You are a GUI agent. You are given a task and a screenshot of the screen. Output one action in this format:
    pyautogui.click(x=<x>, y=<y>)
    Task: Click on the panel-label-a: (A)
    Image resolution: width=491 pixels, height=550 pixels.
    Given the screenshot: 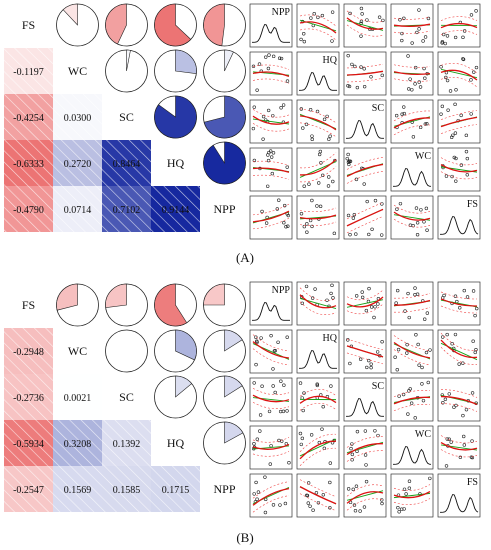 What is the action you would take?
    pyautogui.click(x=245, y=257)
    